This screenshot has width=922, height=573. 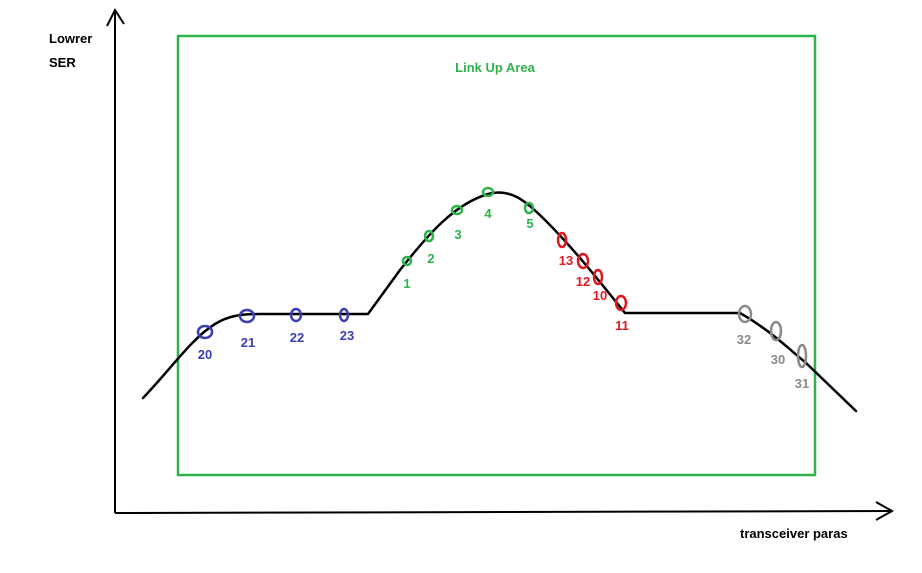 What do you see at coordinates (248, 342) in the screenshot?
I see `marker-label-21: 21` at bounding box center [248, 342].